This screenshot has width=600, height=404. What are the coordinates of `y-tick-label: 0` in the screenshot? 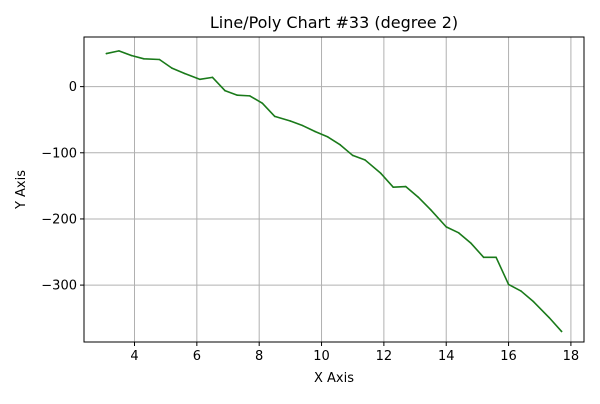 It's located at (73, 87).